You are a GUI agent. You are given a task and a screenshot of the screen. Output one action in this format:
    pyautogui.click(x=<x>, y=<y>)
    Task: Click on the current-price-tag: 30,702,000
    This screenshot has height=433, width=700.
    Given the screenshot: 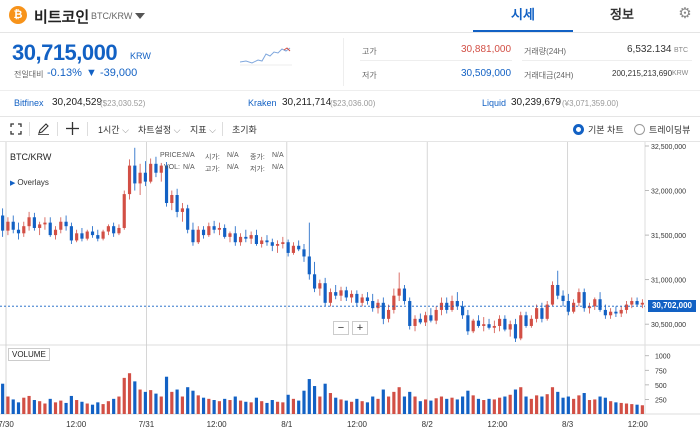 What is the action you would take?
    pyautogui.click(x=672, y=306)
    